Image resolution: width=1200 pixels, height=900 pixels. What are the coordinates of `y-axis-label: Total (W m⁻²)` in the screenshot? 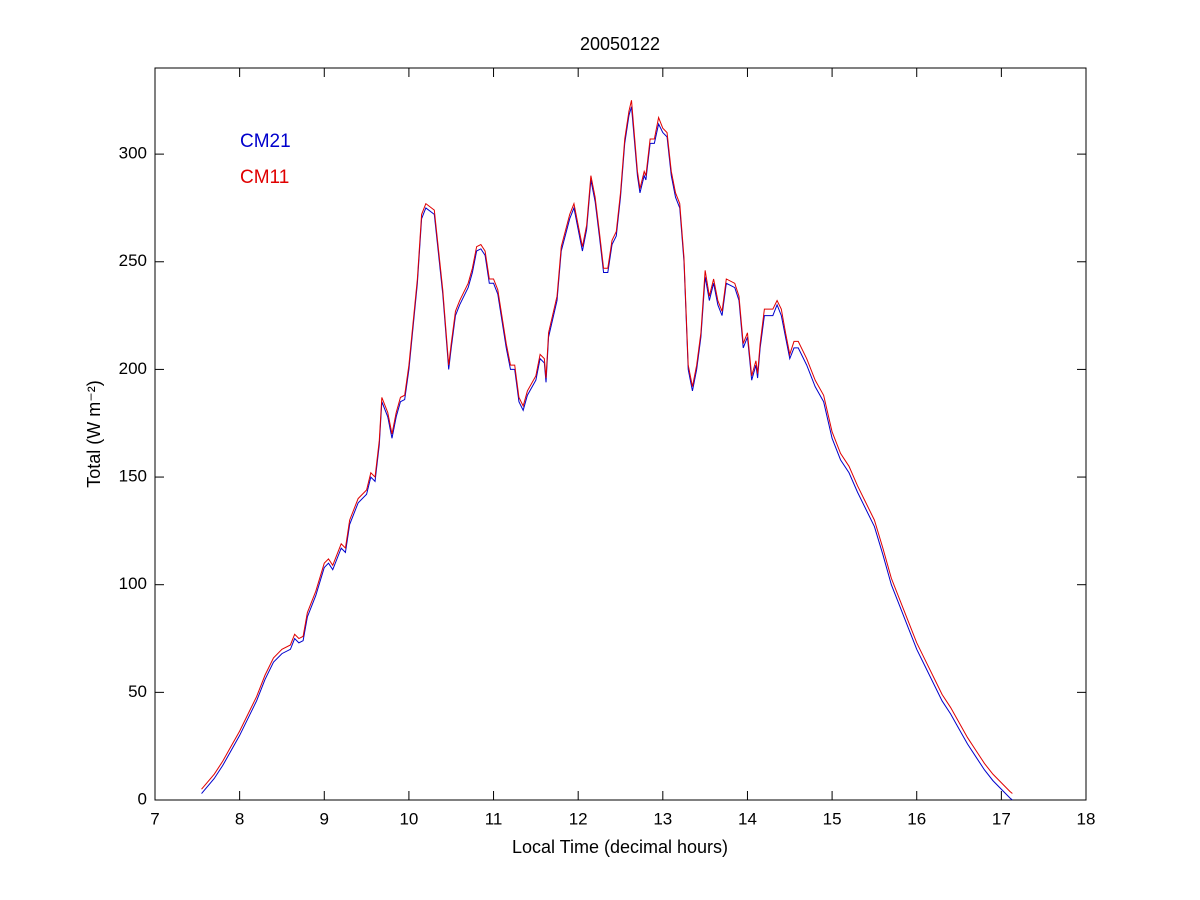 It's located at (94, 434).